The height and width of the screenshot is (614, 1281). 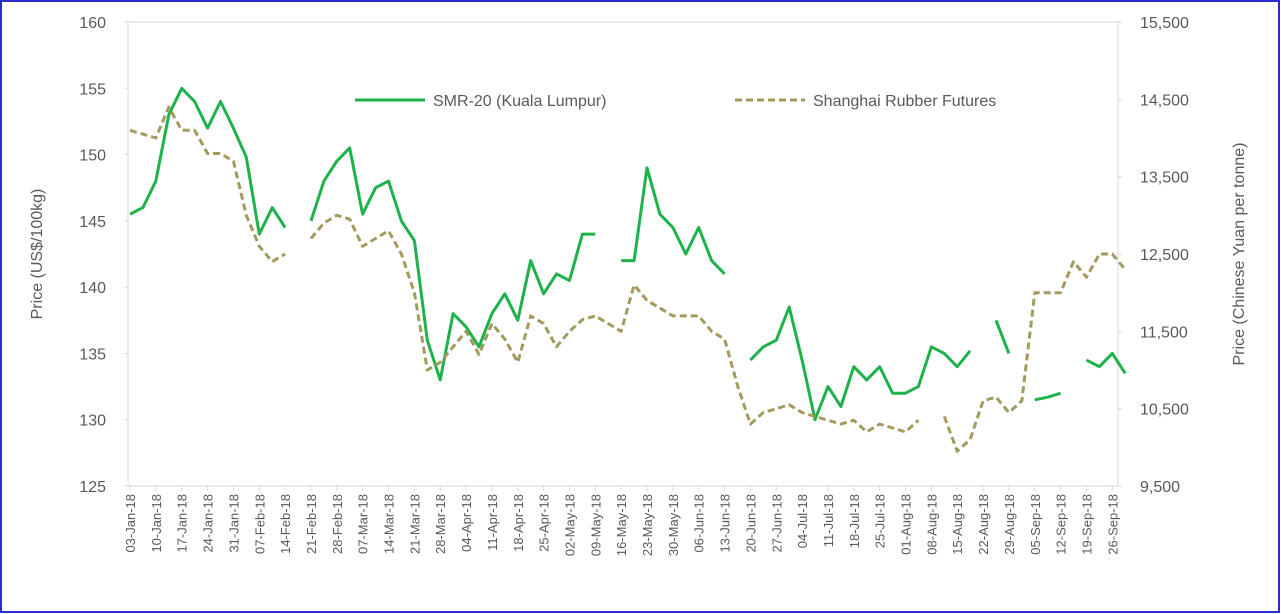 What do you see at coordinates (156, 523) in the screenshot?
I see `x-tick-label: 10-Jan-18` at bounding box center [156, 523].